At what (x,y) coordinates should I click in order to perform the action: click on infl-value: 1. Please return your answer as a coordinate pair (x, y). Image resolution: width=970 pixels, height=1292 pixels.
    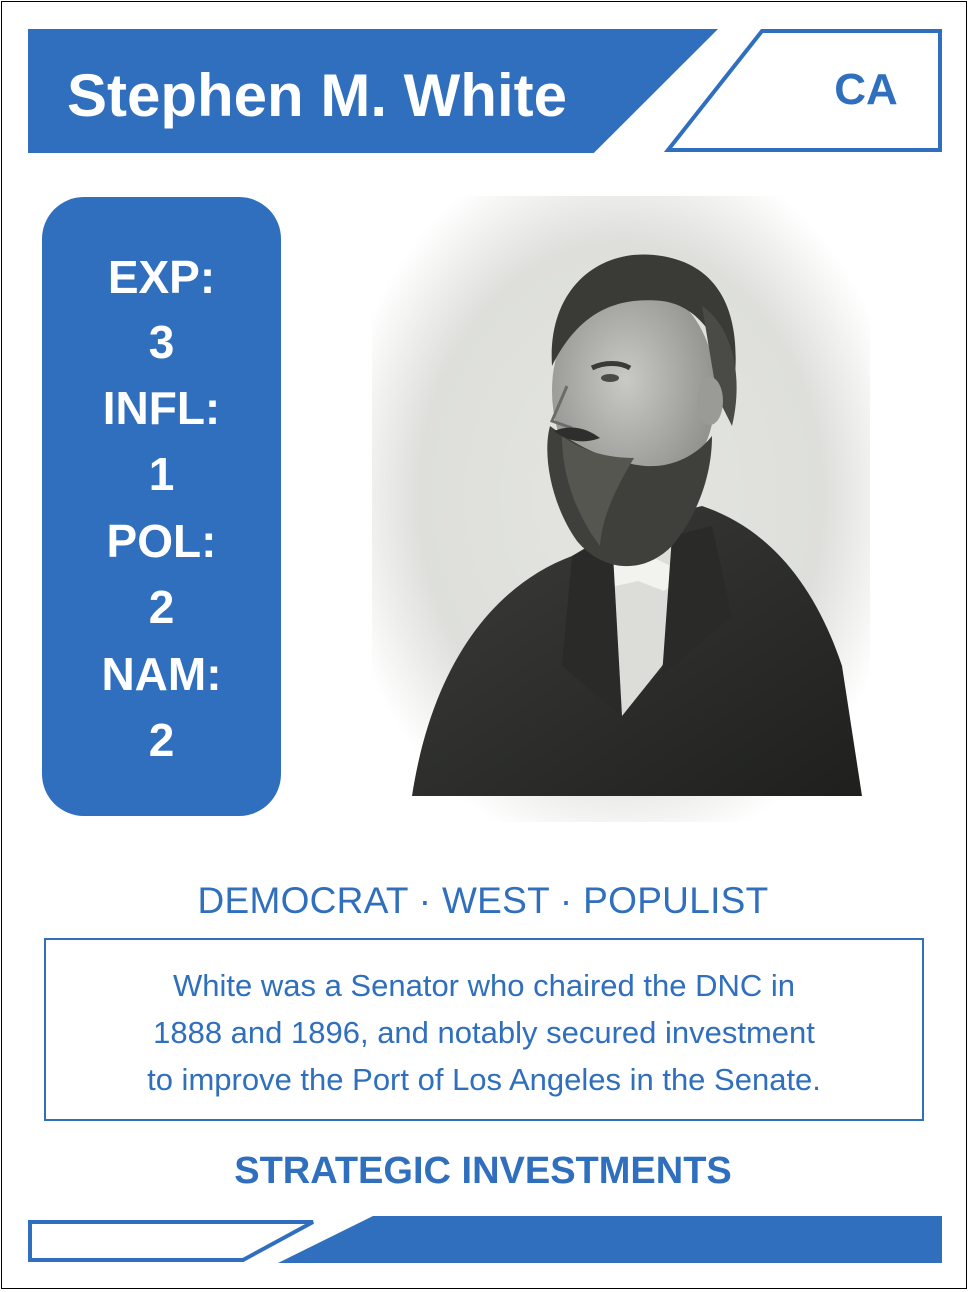
    Looking at the image, I should click on (161, 474).